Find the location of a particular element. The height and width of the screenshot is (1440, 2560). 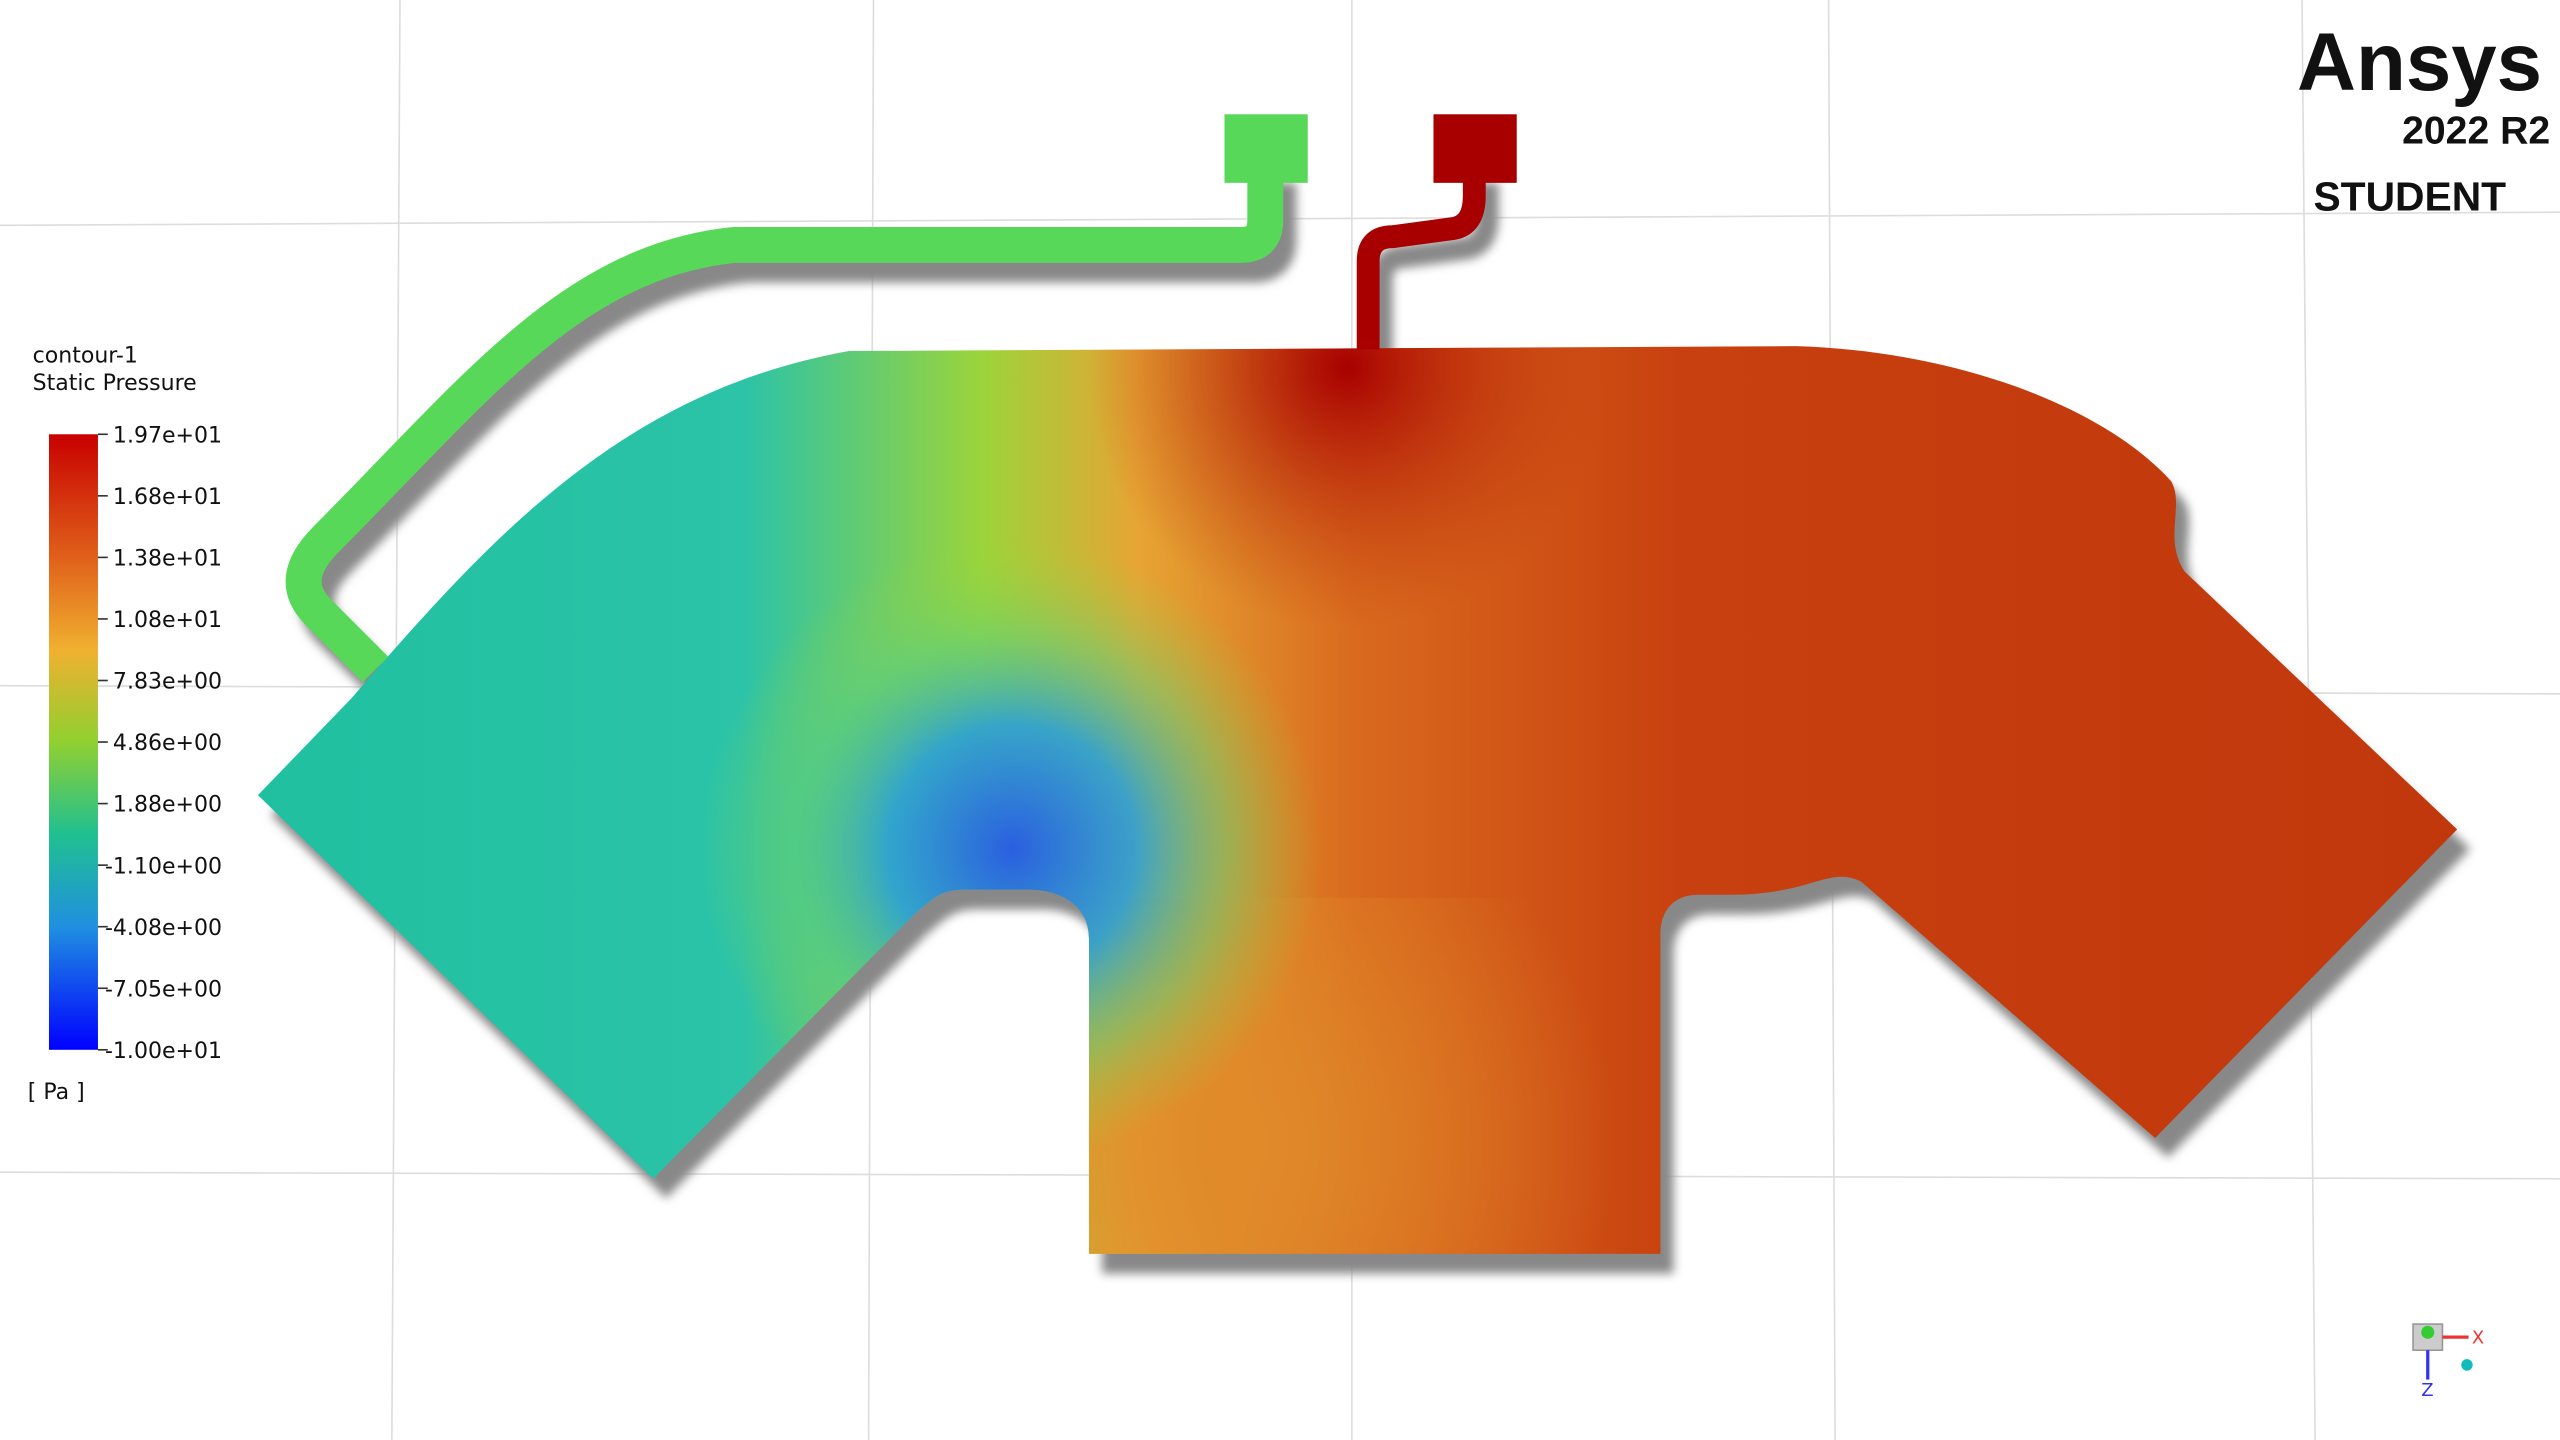

legend-title: contour-1 is located at coordinates (85, 355).